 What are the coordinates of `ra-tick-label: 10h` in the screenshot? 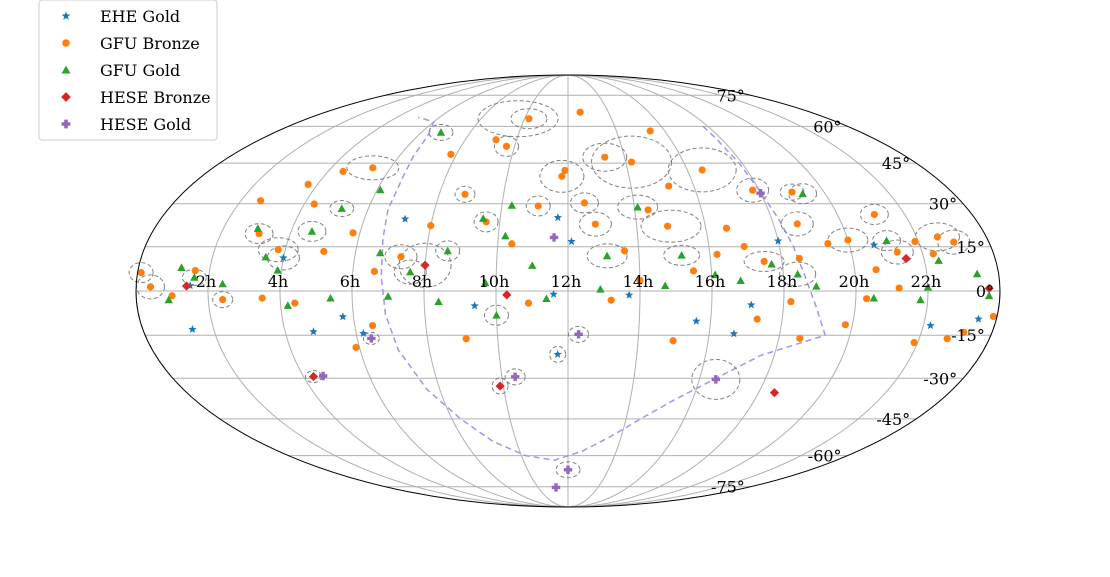 It's located at (494, 281).